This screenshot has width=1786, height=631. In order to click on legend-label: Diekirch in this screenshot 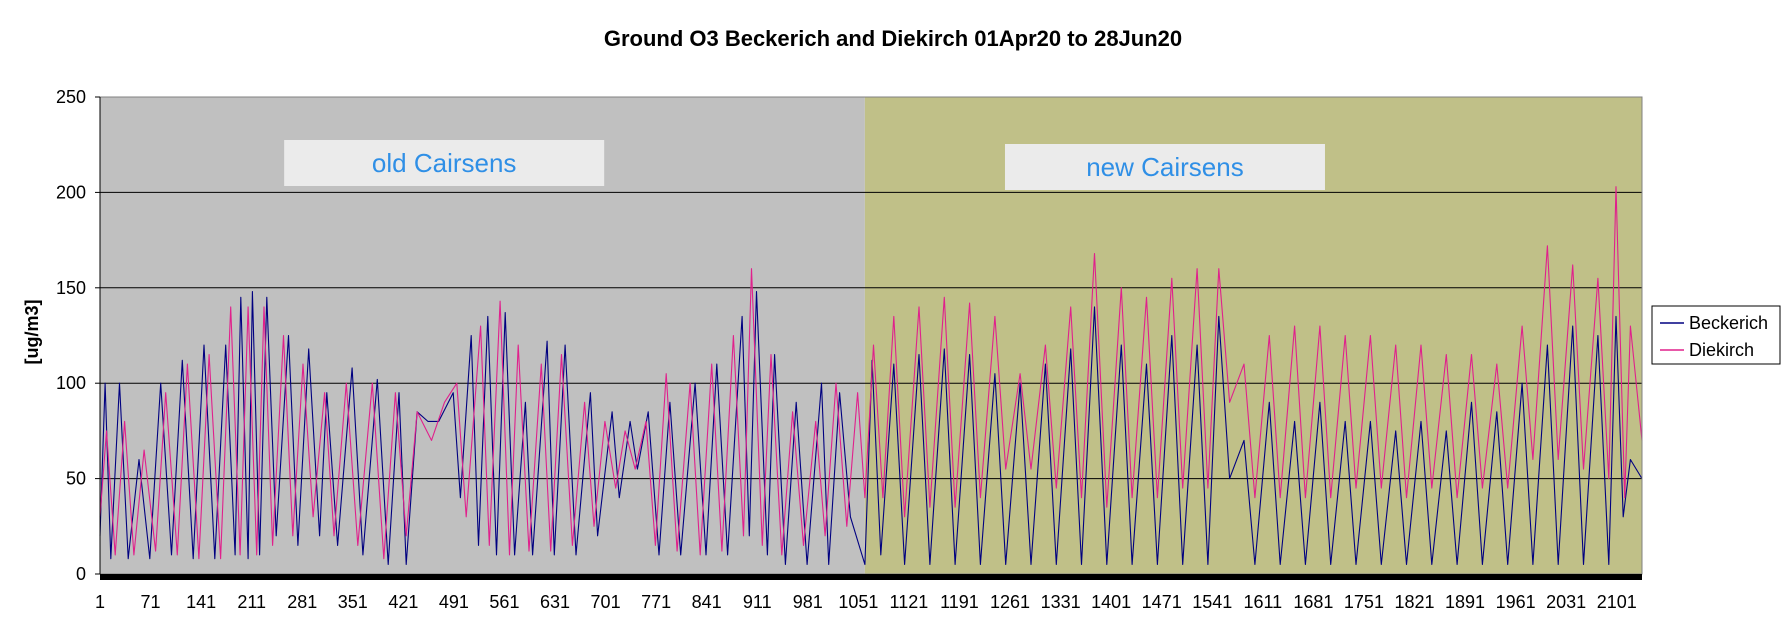, I will do `click(1721, 350)`.